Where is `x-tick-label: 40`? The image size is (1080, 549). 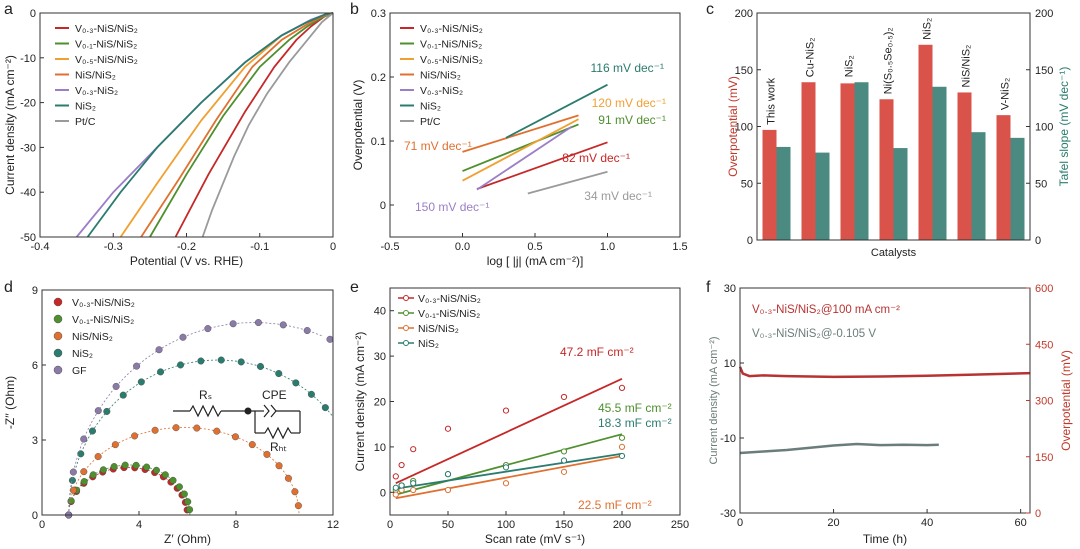 x-tick-label: 40 is located at coordinates (927, 523).